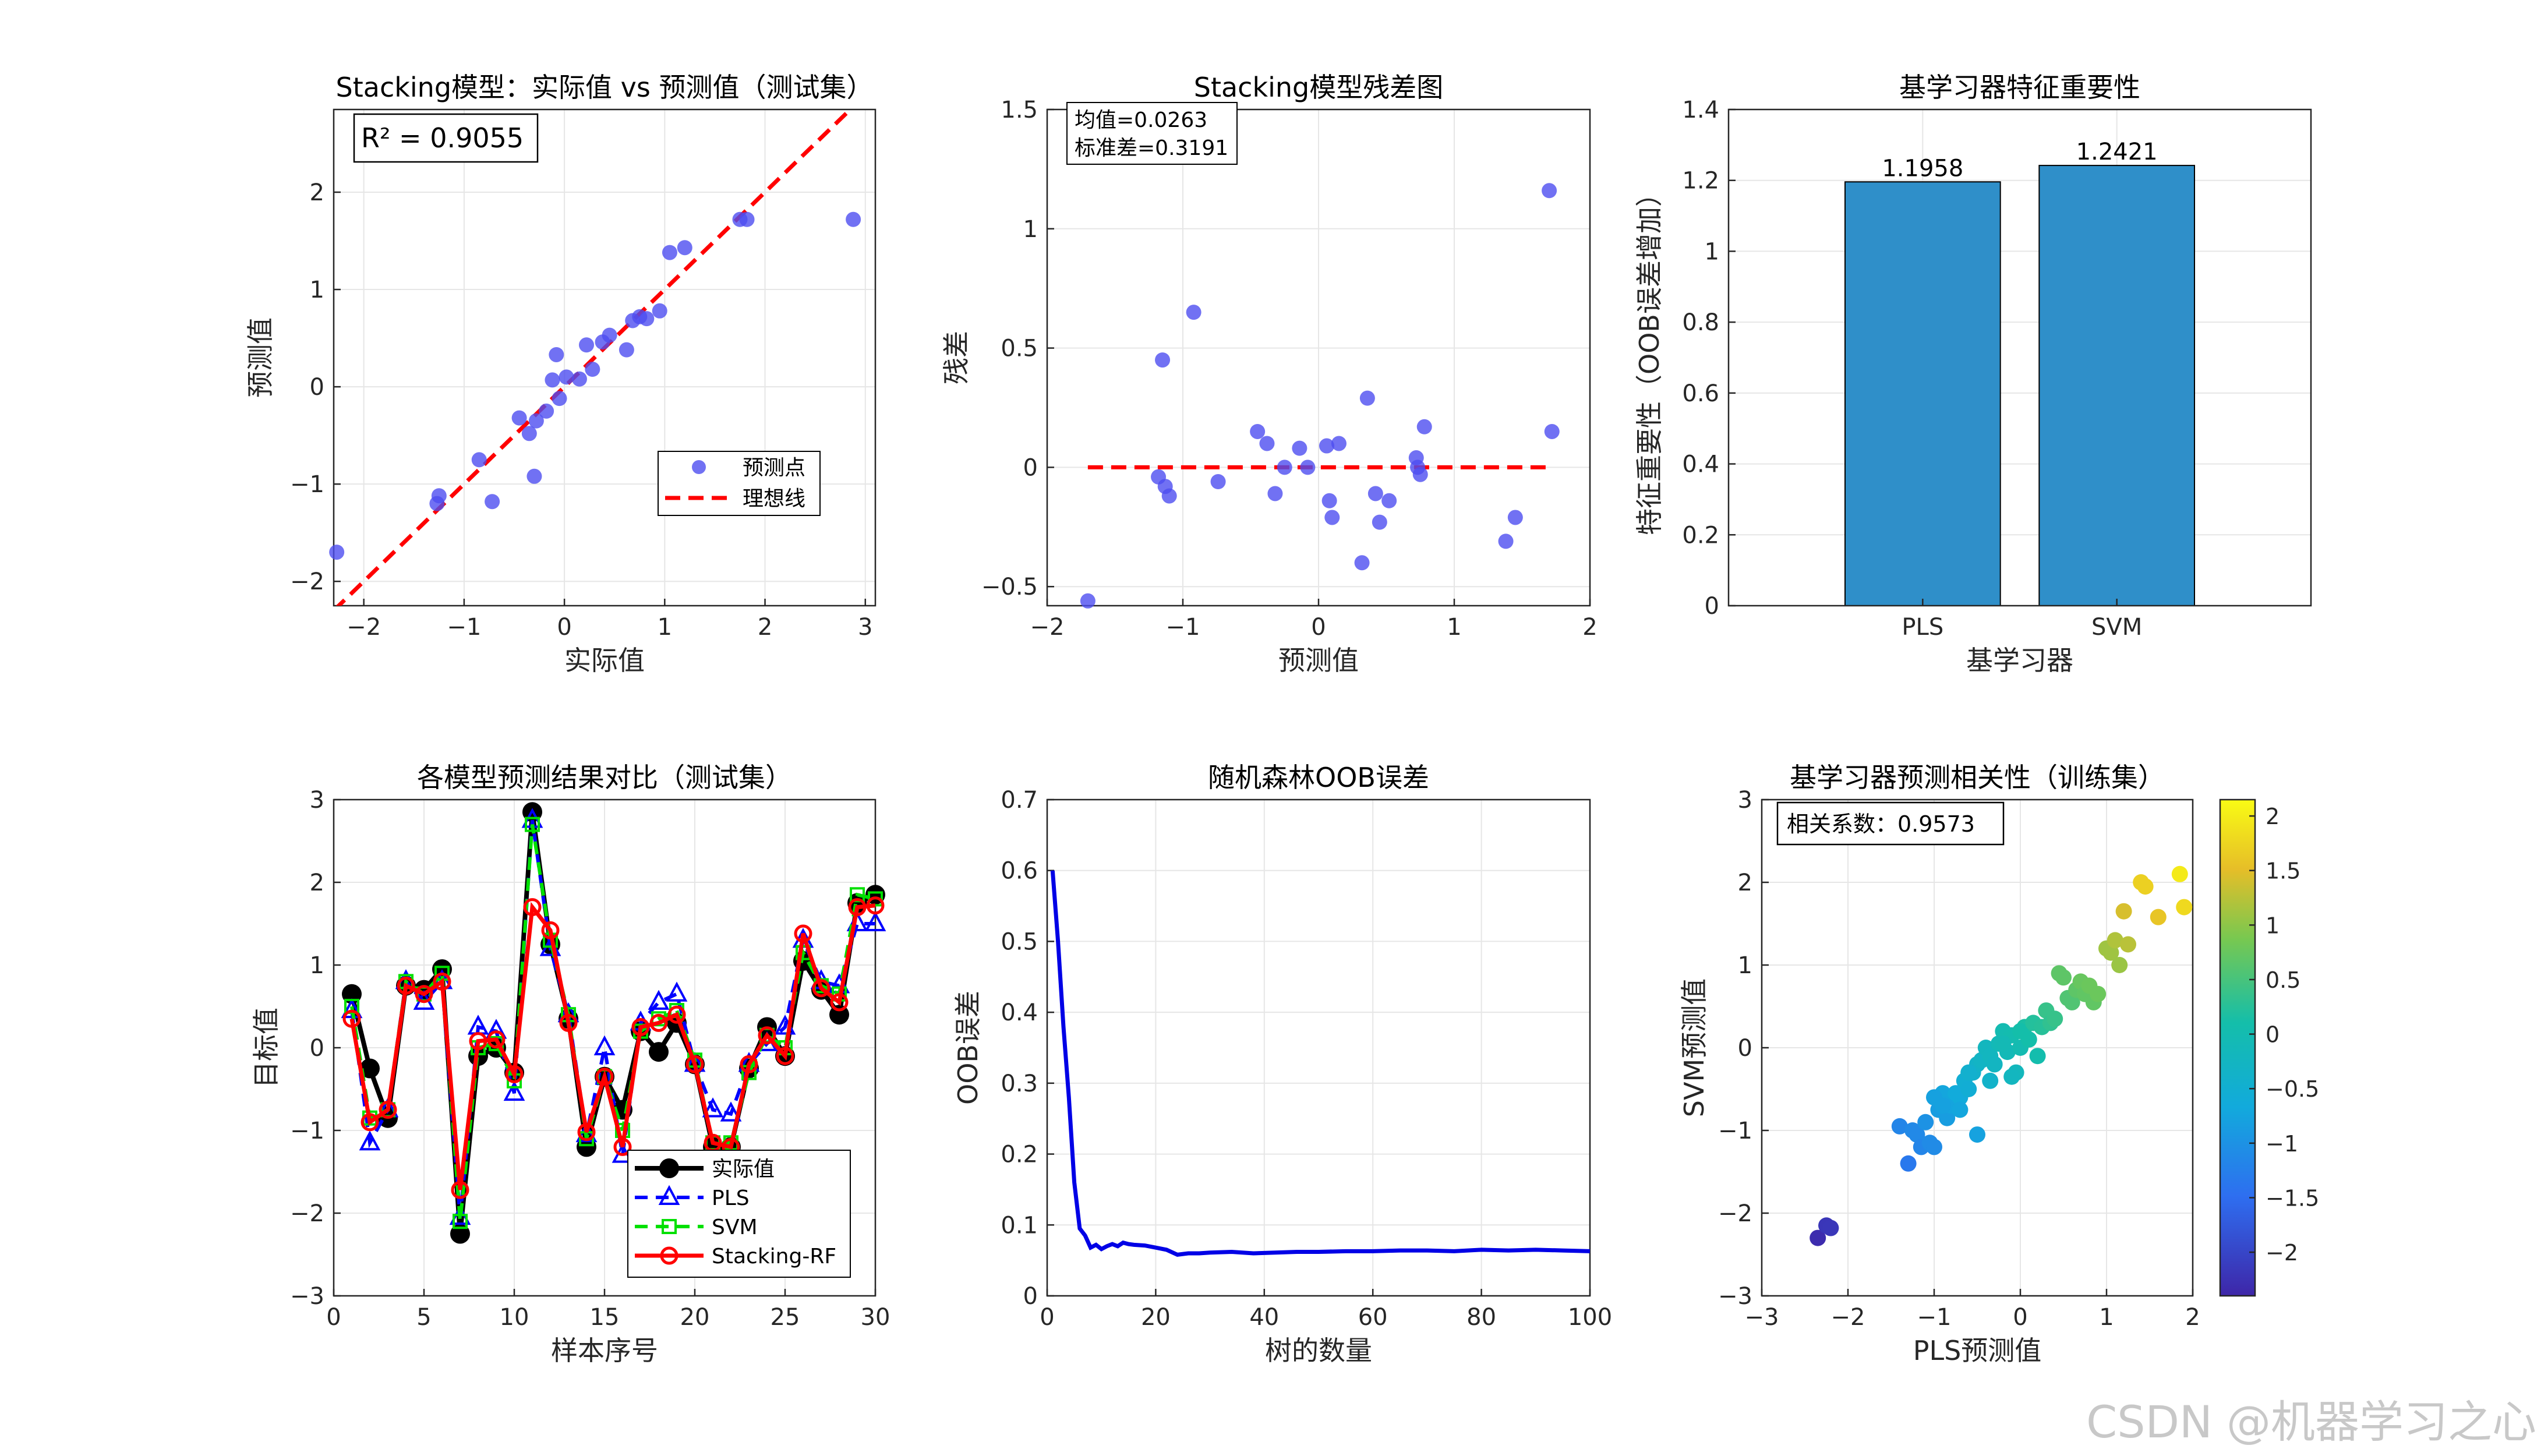  Describe the element at coordinates (2116, 385) in the screenshot. I see `bar-svm` at that location.